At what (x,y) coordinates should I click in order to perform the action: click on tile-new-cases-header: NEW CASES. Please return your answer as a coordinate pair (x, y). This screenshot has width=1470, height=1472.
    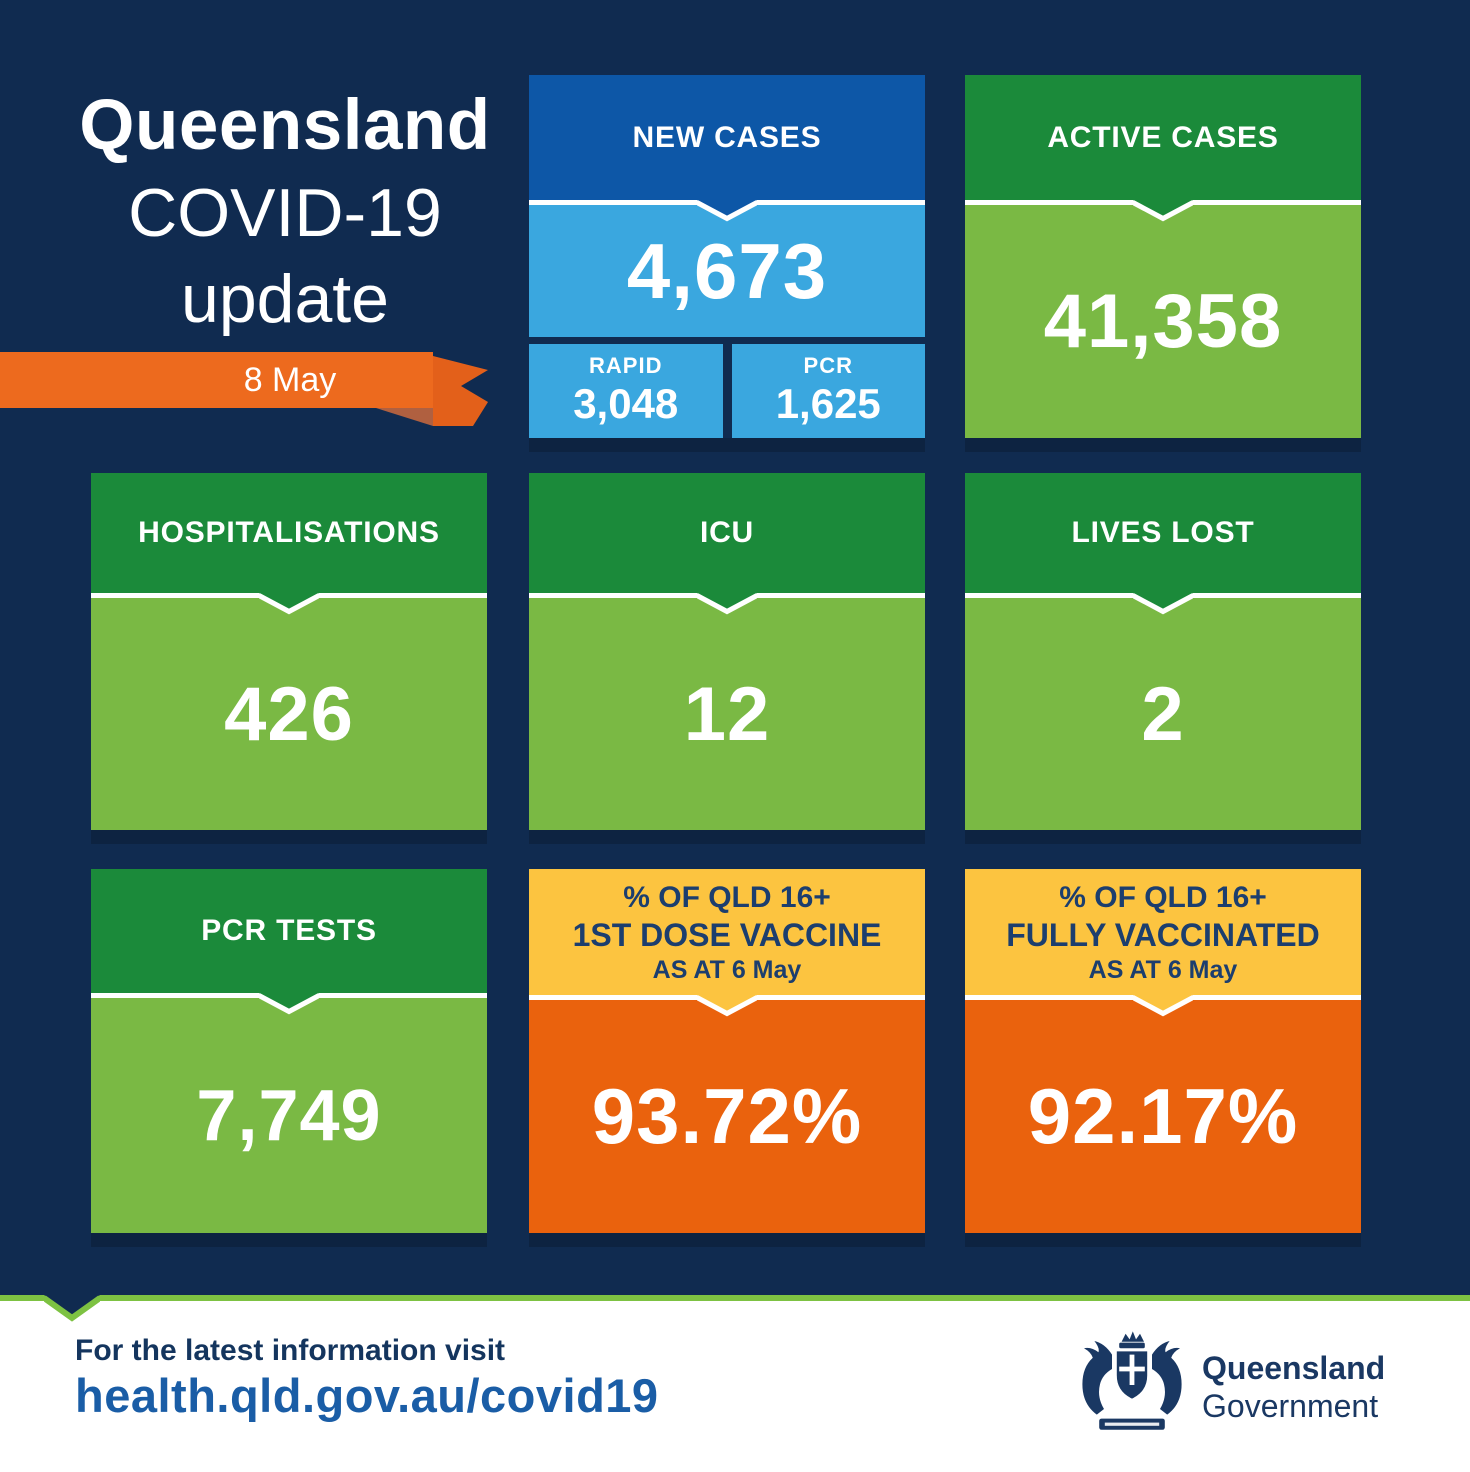
    Looking at the image, I should click on (727, 137).